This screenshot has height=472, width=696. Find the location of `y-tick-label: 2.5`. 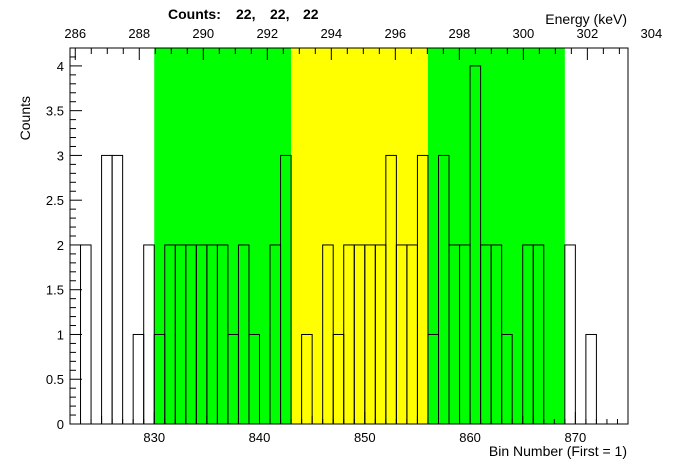

y-tick-label: 2.5 is located at coordinates (55, 200).